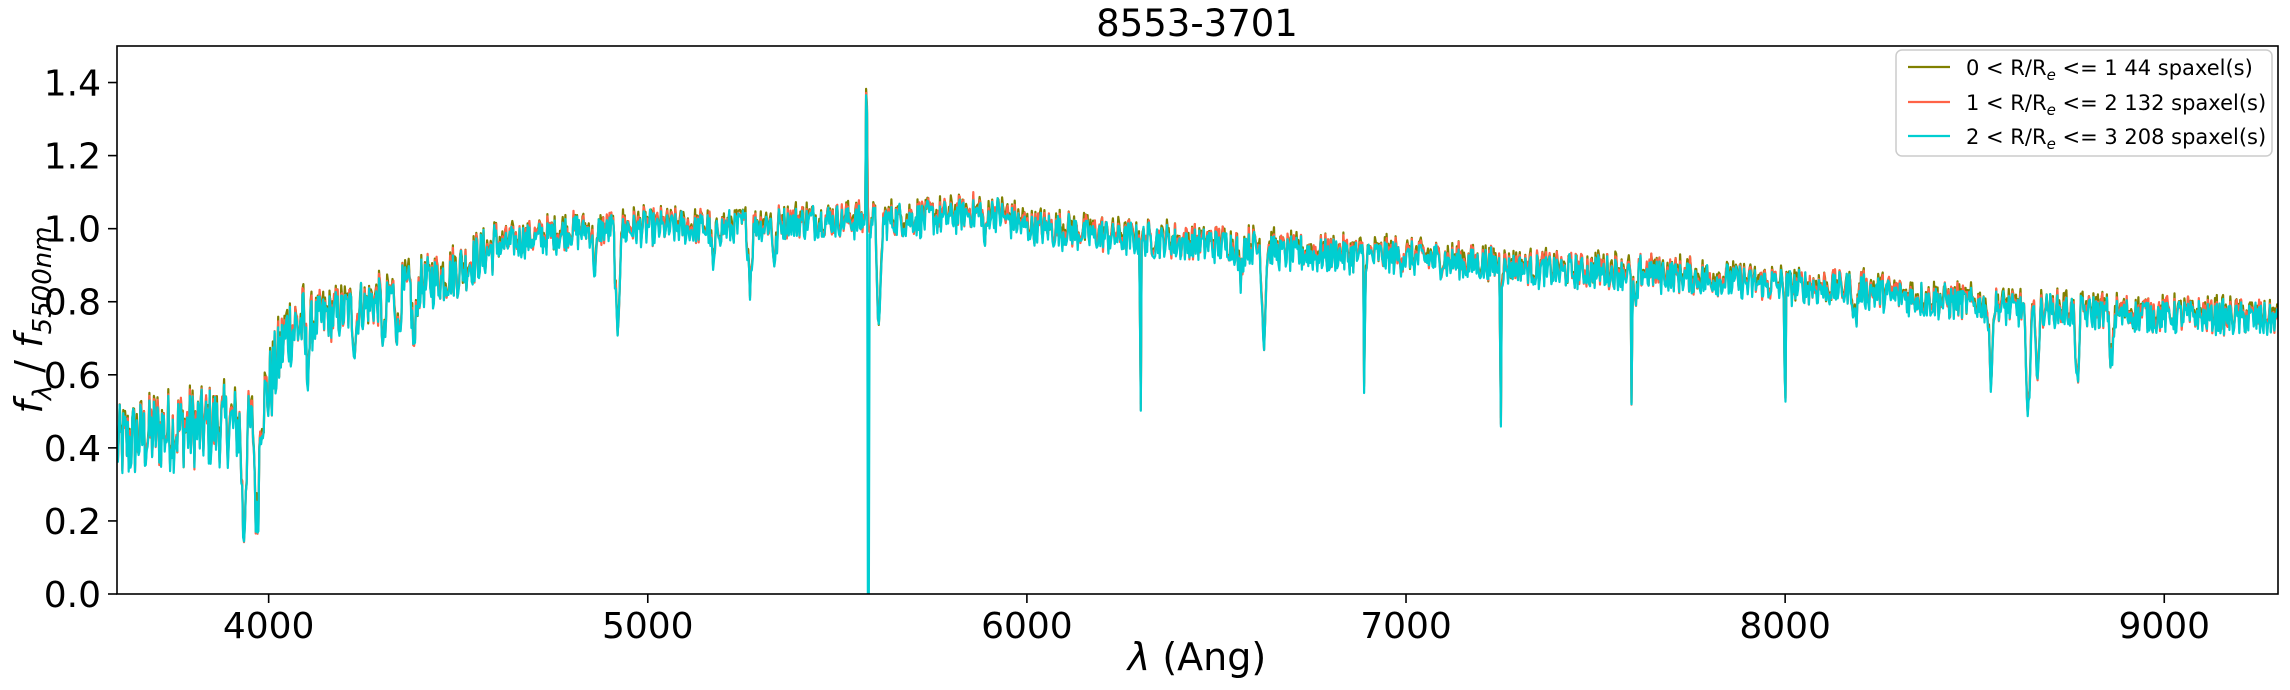 The width and height of the screenshot is (2290, 690). I want to click on chart-title: 8553-3701, so click(1197, 23).